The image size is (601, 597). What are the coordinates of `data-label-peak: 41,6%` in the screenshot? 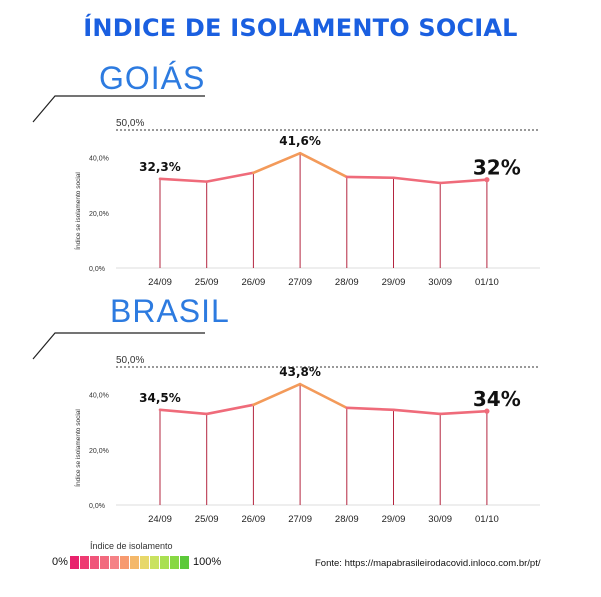 It's located at (300, 141).